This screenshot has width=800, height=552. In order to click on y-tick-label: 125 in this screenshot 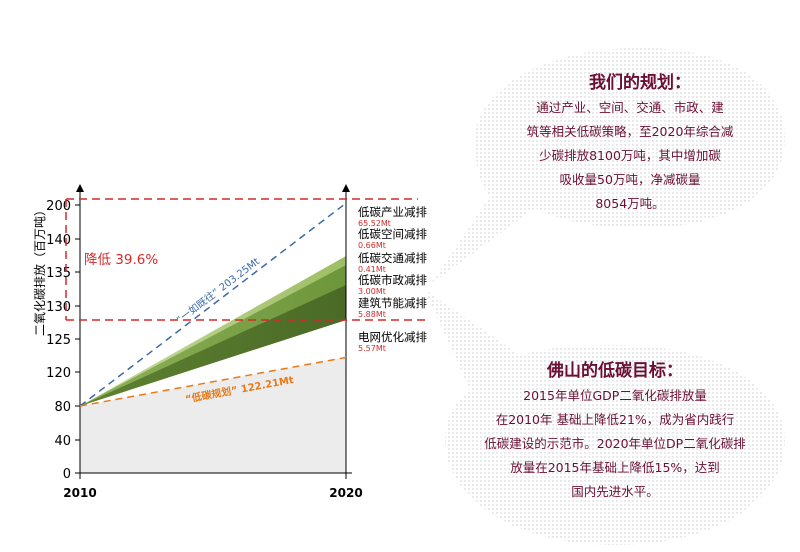, I will do `click(58, 340)`.